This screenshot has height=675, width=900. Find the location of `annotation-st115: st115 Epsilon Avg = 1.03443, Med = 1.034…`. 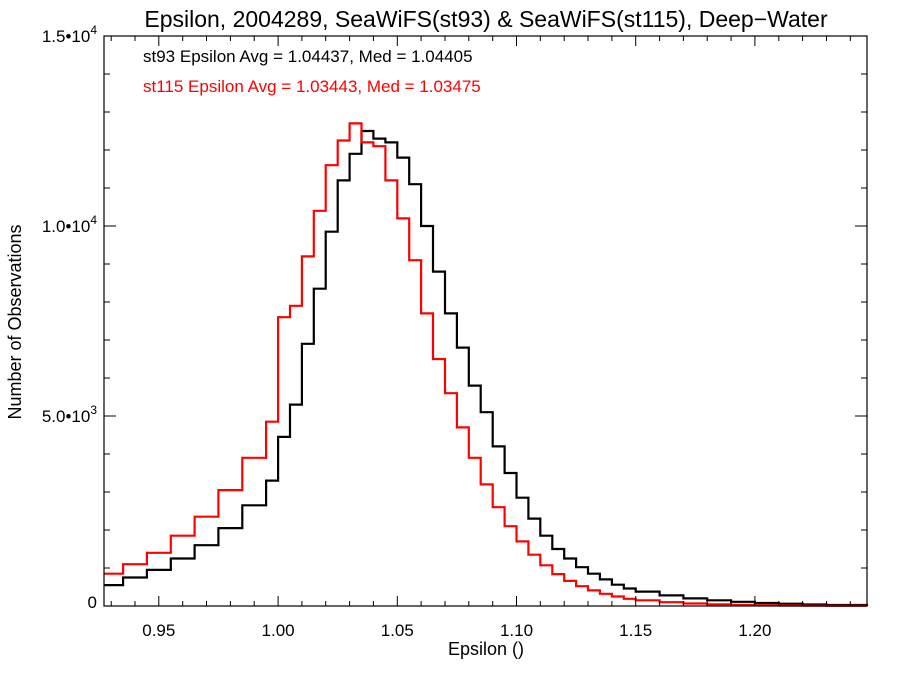

annotation-st115: st115 Epsilon Avg = 1.03443, Med = 1.034… is located at coordinates (312, 86).